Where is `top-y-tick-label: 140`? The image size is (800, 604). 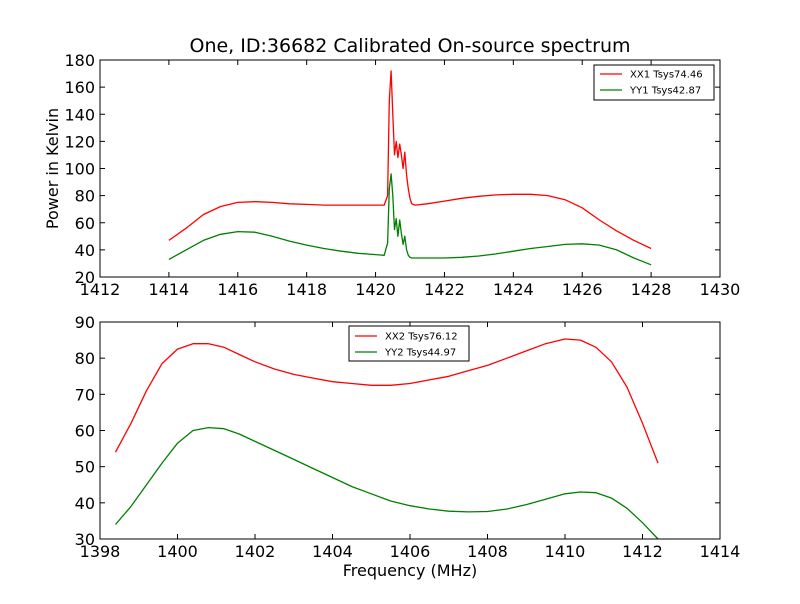
top-y-tick-label: 140 is located at coordinates (79, 114).